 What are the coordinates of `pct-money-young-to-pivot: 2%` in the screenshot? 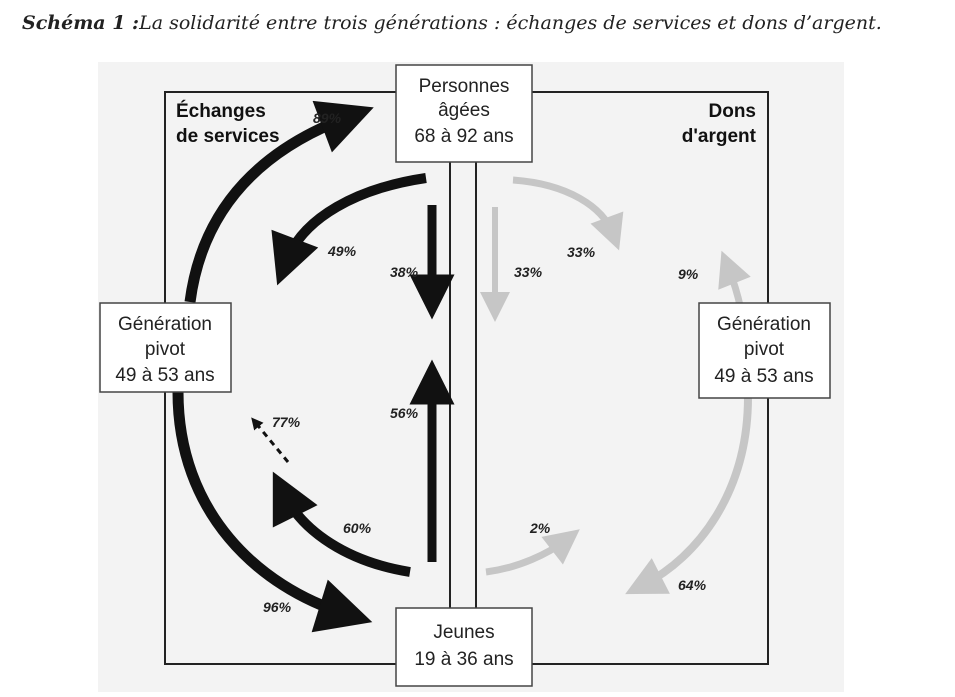 It's located at (540, 528).